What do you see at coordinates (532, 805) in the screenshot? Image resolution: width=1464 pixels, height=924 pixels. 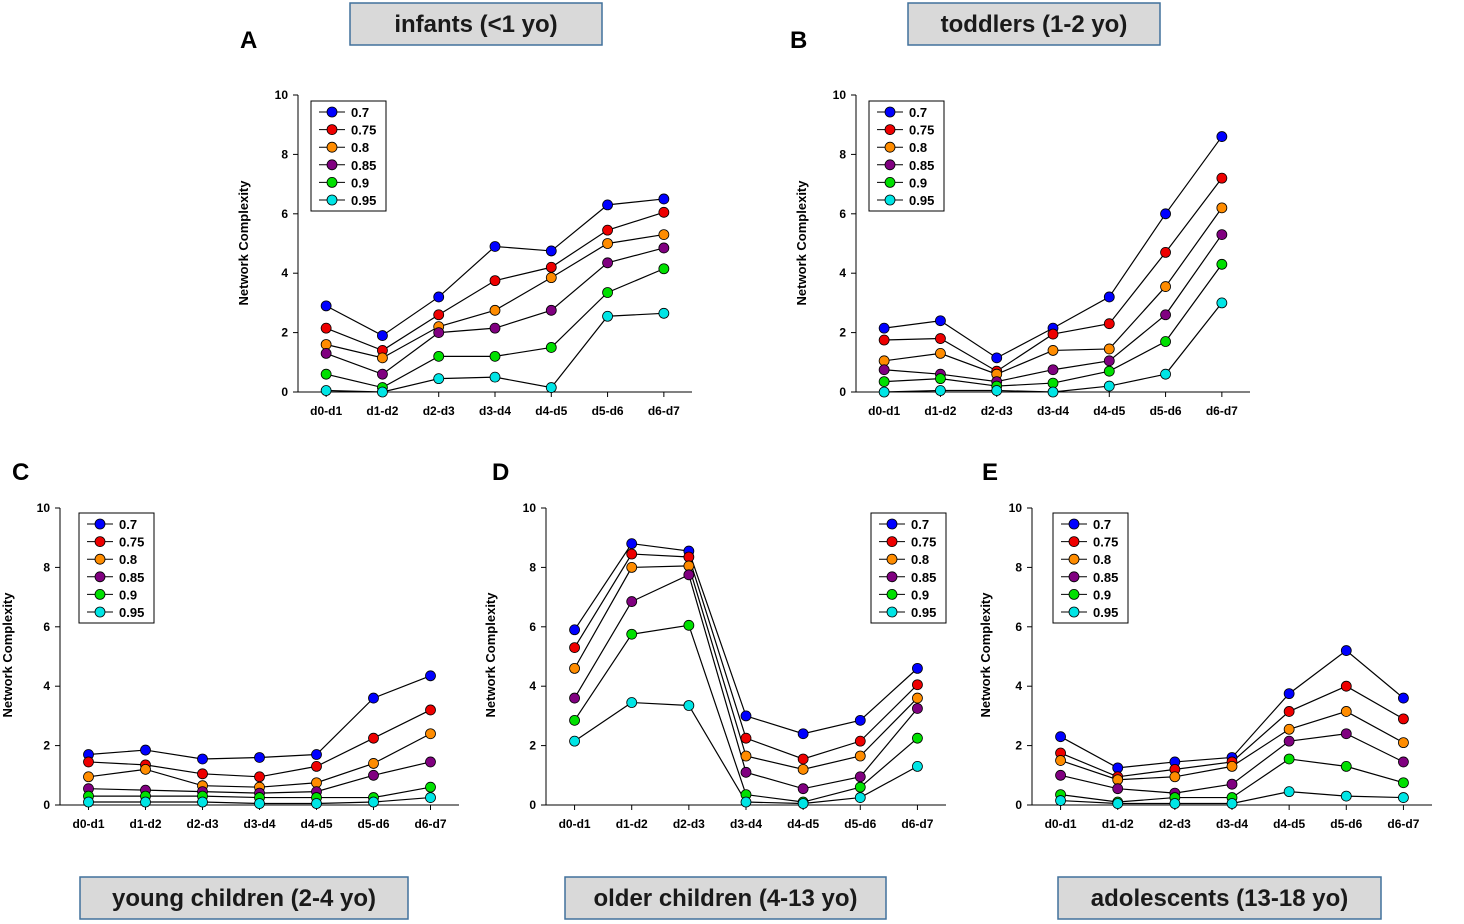 I see `y-tick-label: 0` at bounding box center [532, 805].